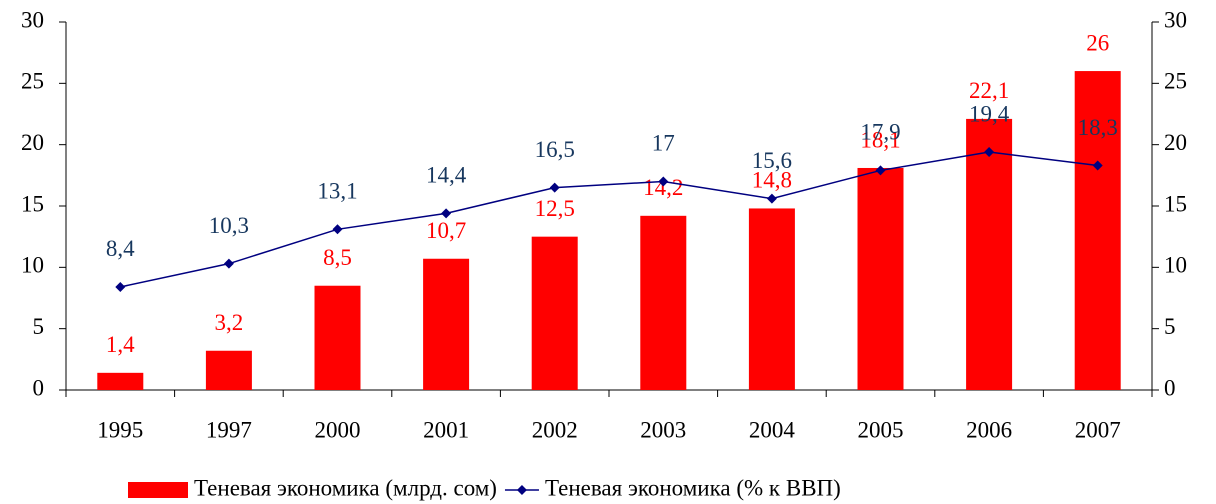 The height and width of the screenshot is (504, 1216). I want to click on bar-value-label: 26, so click(1097, 42).